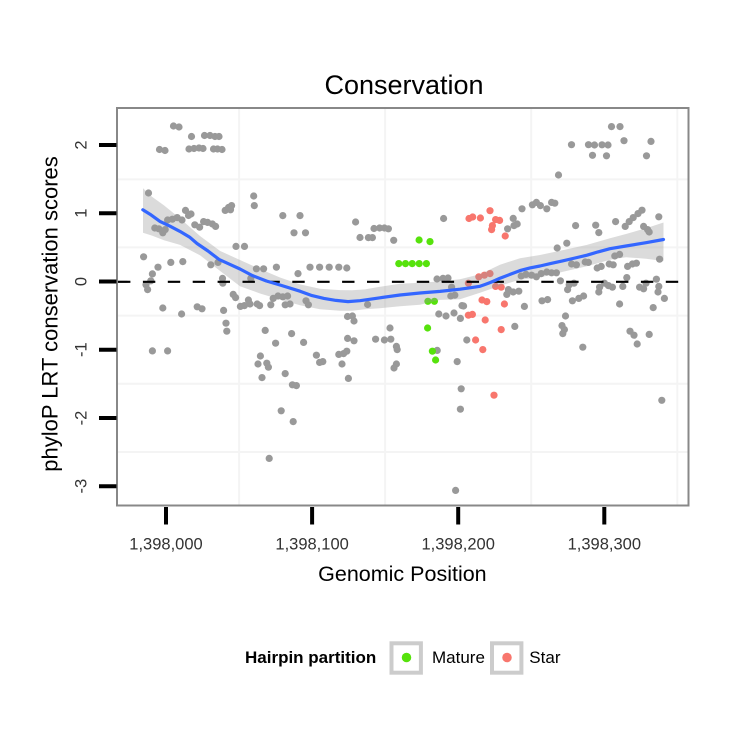 The image size is (750, 755). I want to click on svg-text: 1,398,100, so click(311, 545).